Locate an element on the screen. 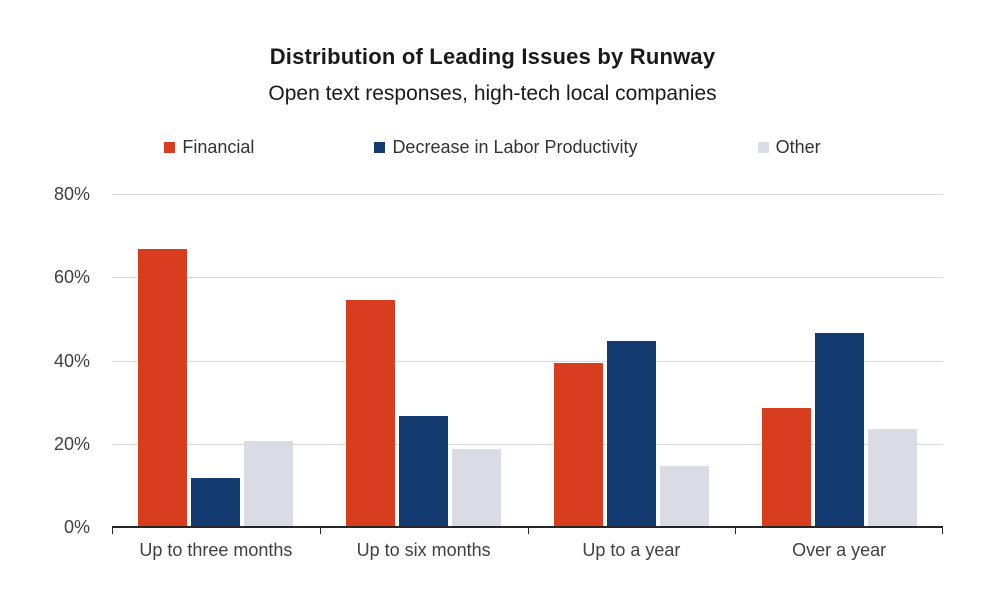 This screenshot has width=985, height=601. x-tick-label-up-to-three-months: Up to three months is located at coordinates (216, 550).